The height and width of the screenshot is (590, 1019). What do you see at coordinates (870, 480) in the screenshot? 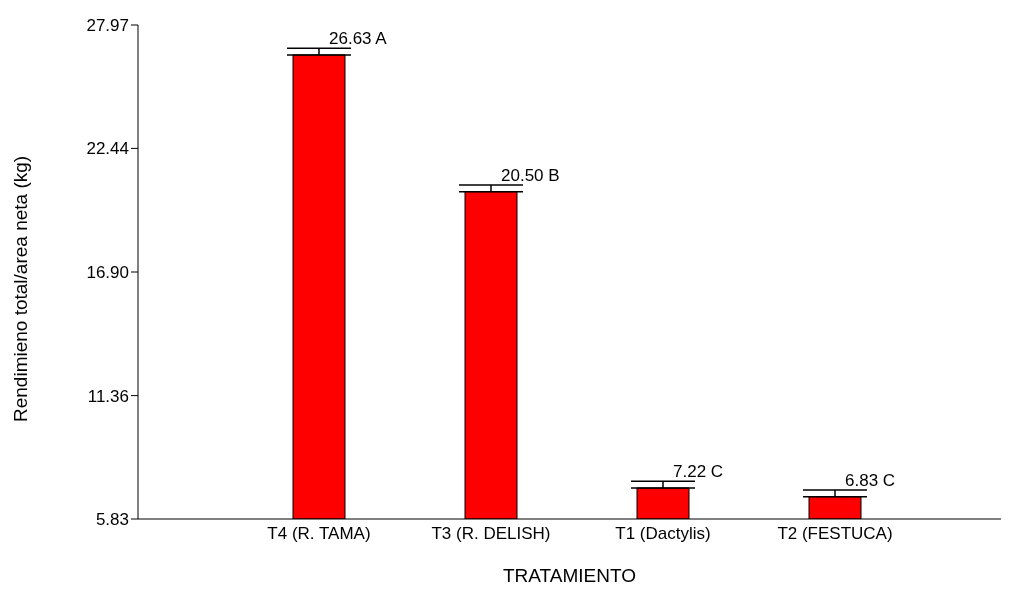
I see `data-label: 6.83 C` at bounding box center [870, 480].